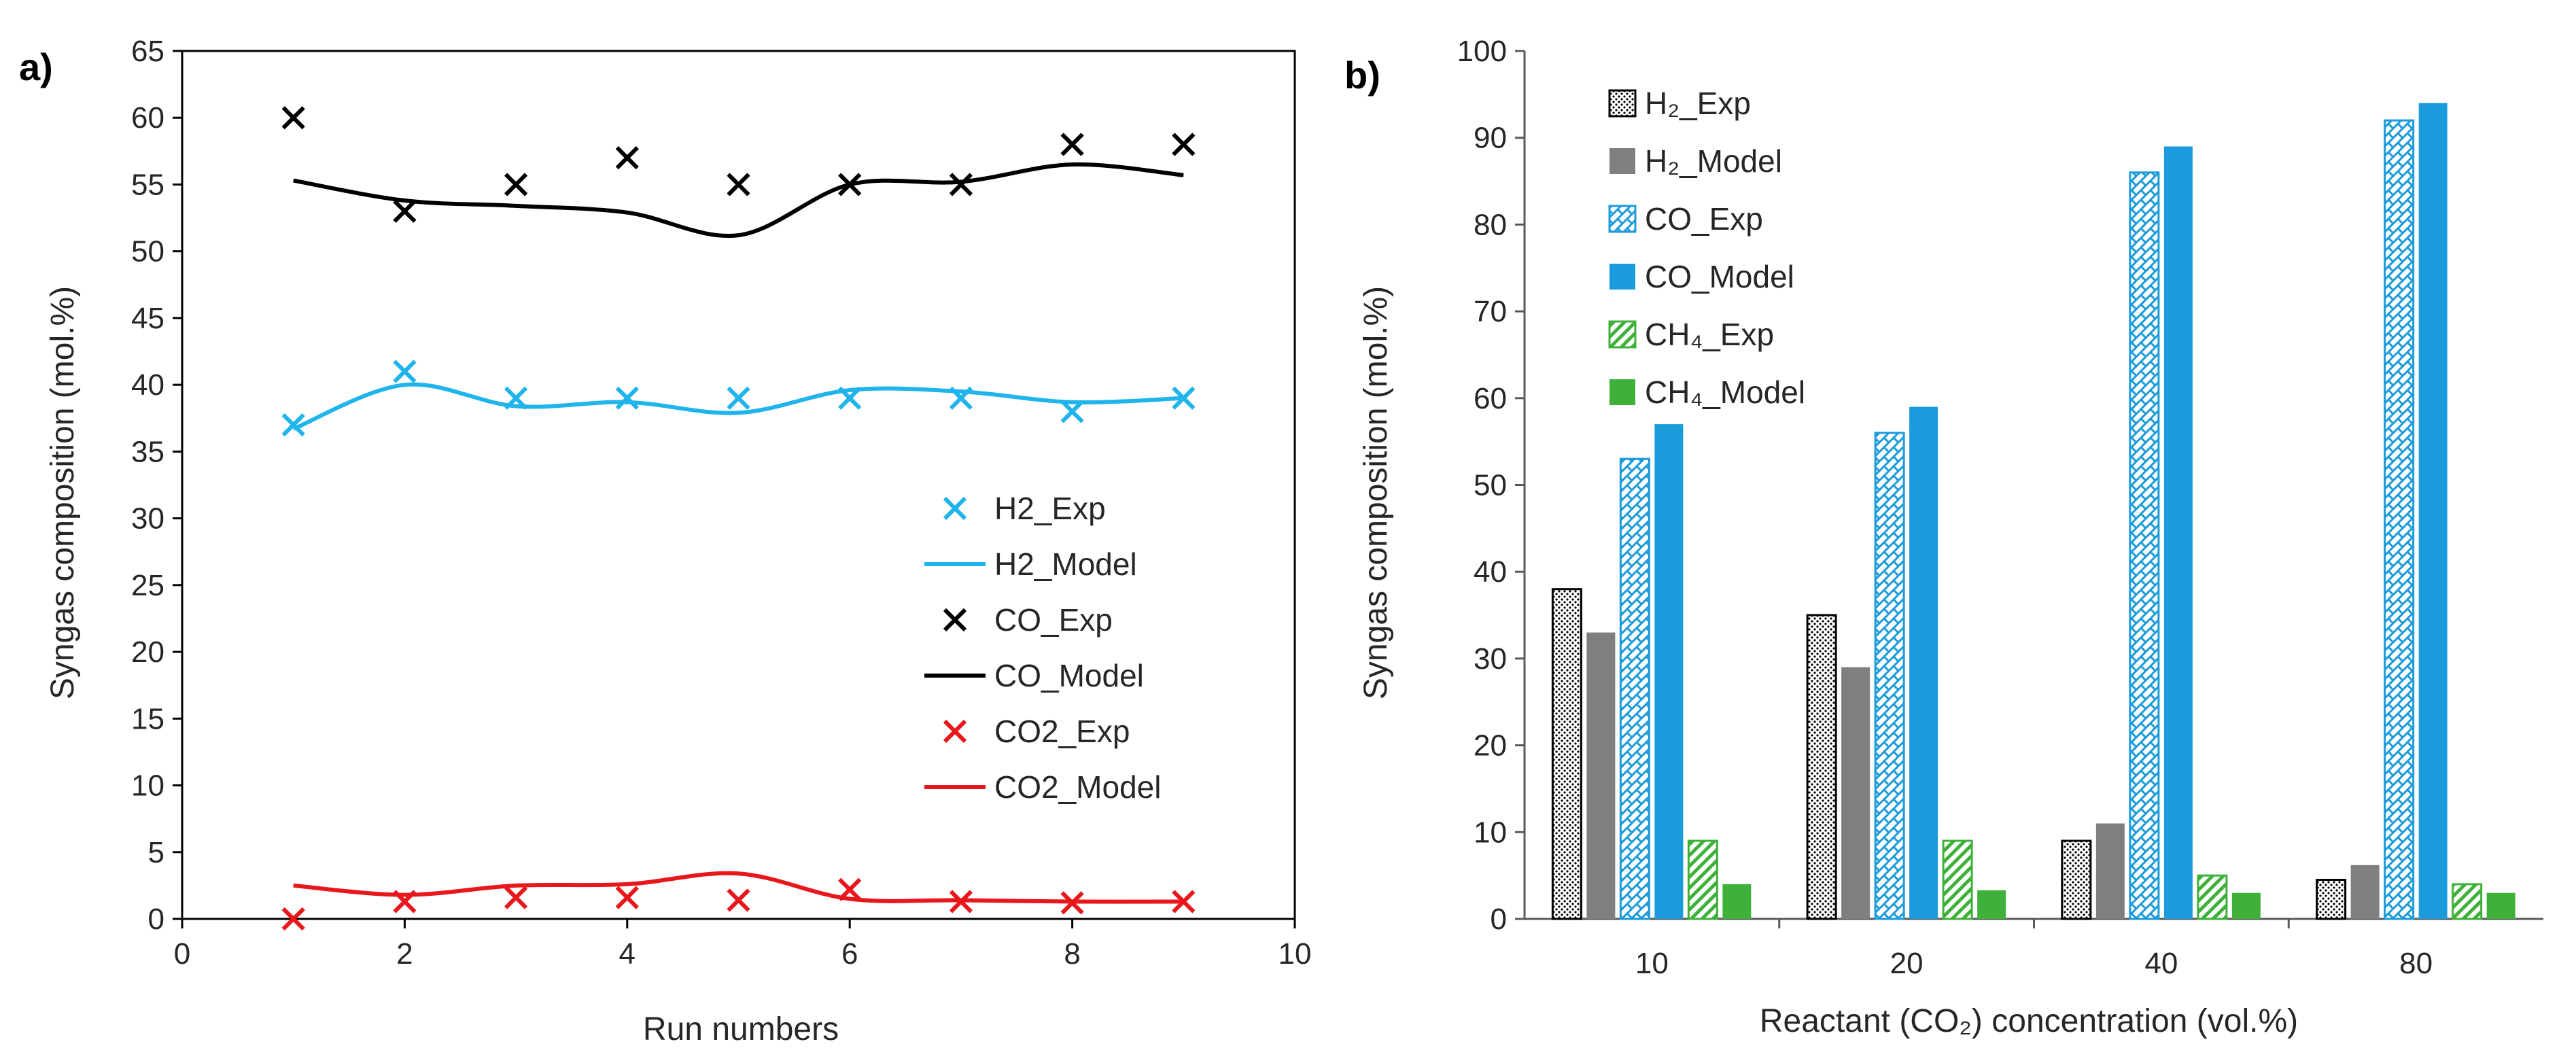  What do you see at coordinates (147, 786) in the screenshot?
I see `panel-a-y-tick-label: 10` at bounding box center [147, 786].